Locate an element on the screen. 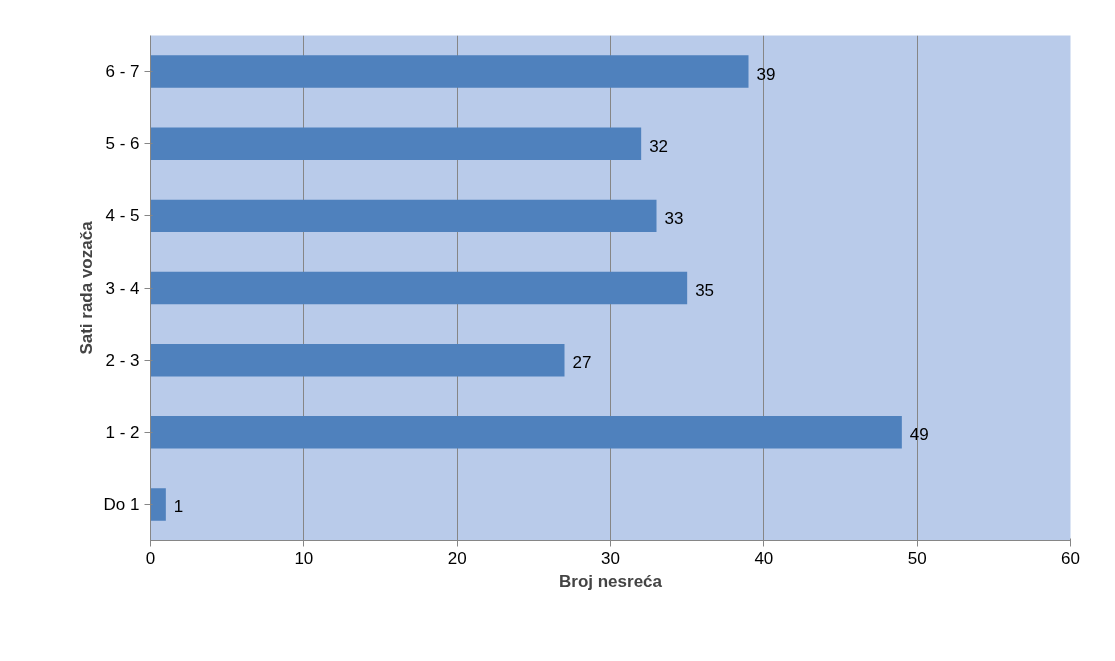  y-tick-label: 1 - 2 is located at coordinates (122, 432).